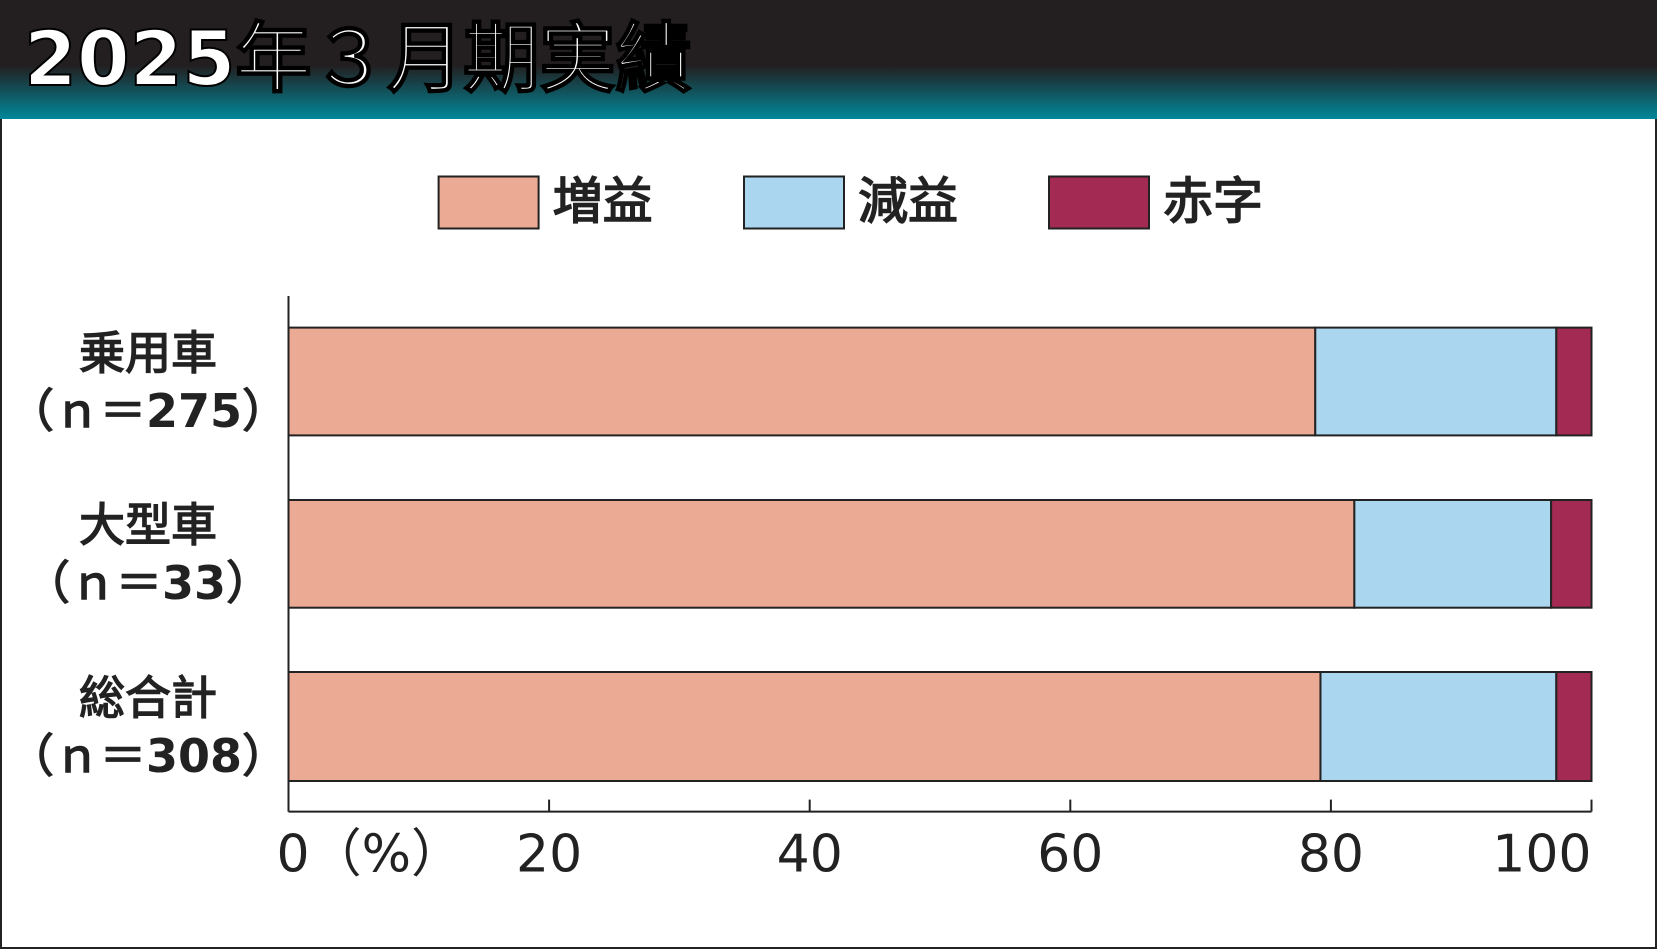  What do you see at coordinates (147, 553) in the screenshot?
I see `y-tick-label: 大型車 （ｎ＝33）` at bounding box center [147, 553].